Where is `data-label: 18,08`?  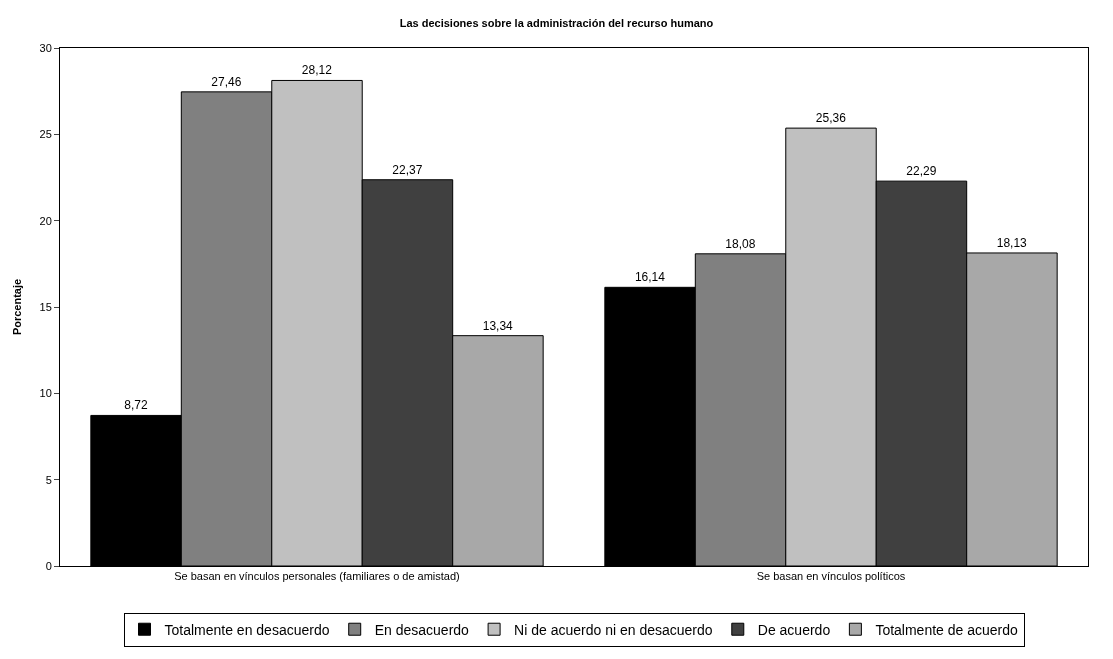 data-label: 18,08 is located at coordinates (740, 243).